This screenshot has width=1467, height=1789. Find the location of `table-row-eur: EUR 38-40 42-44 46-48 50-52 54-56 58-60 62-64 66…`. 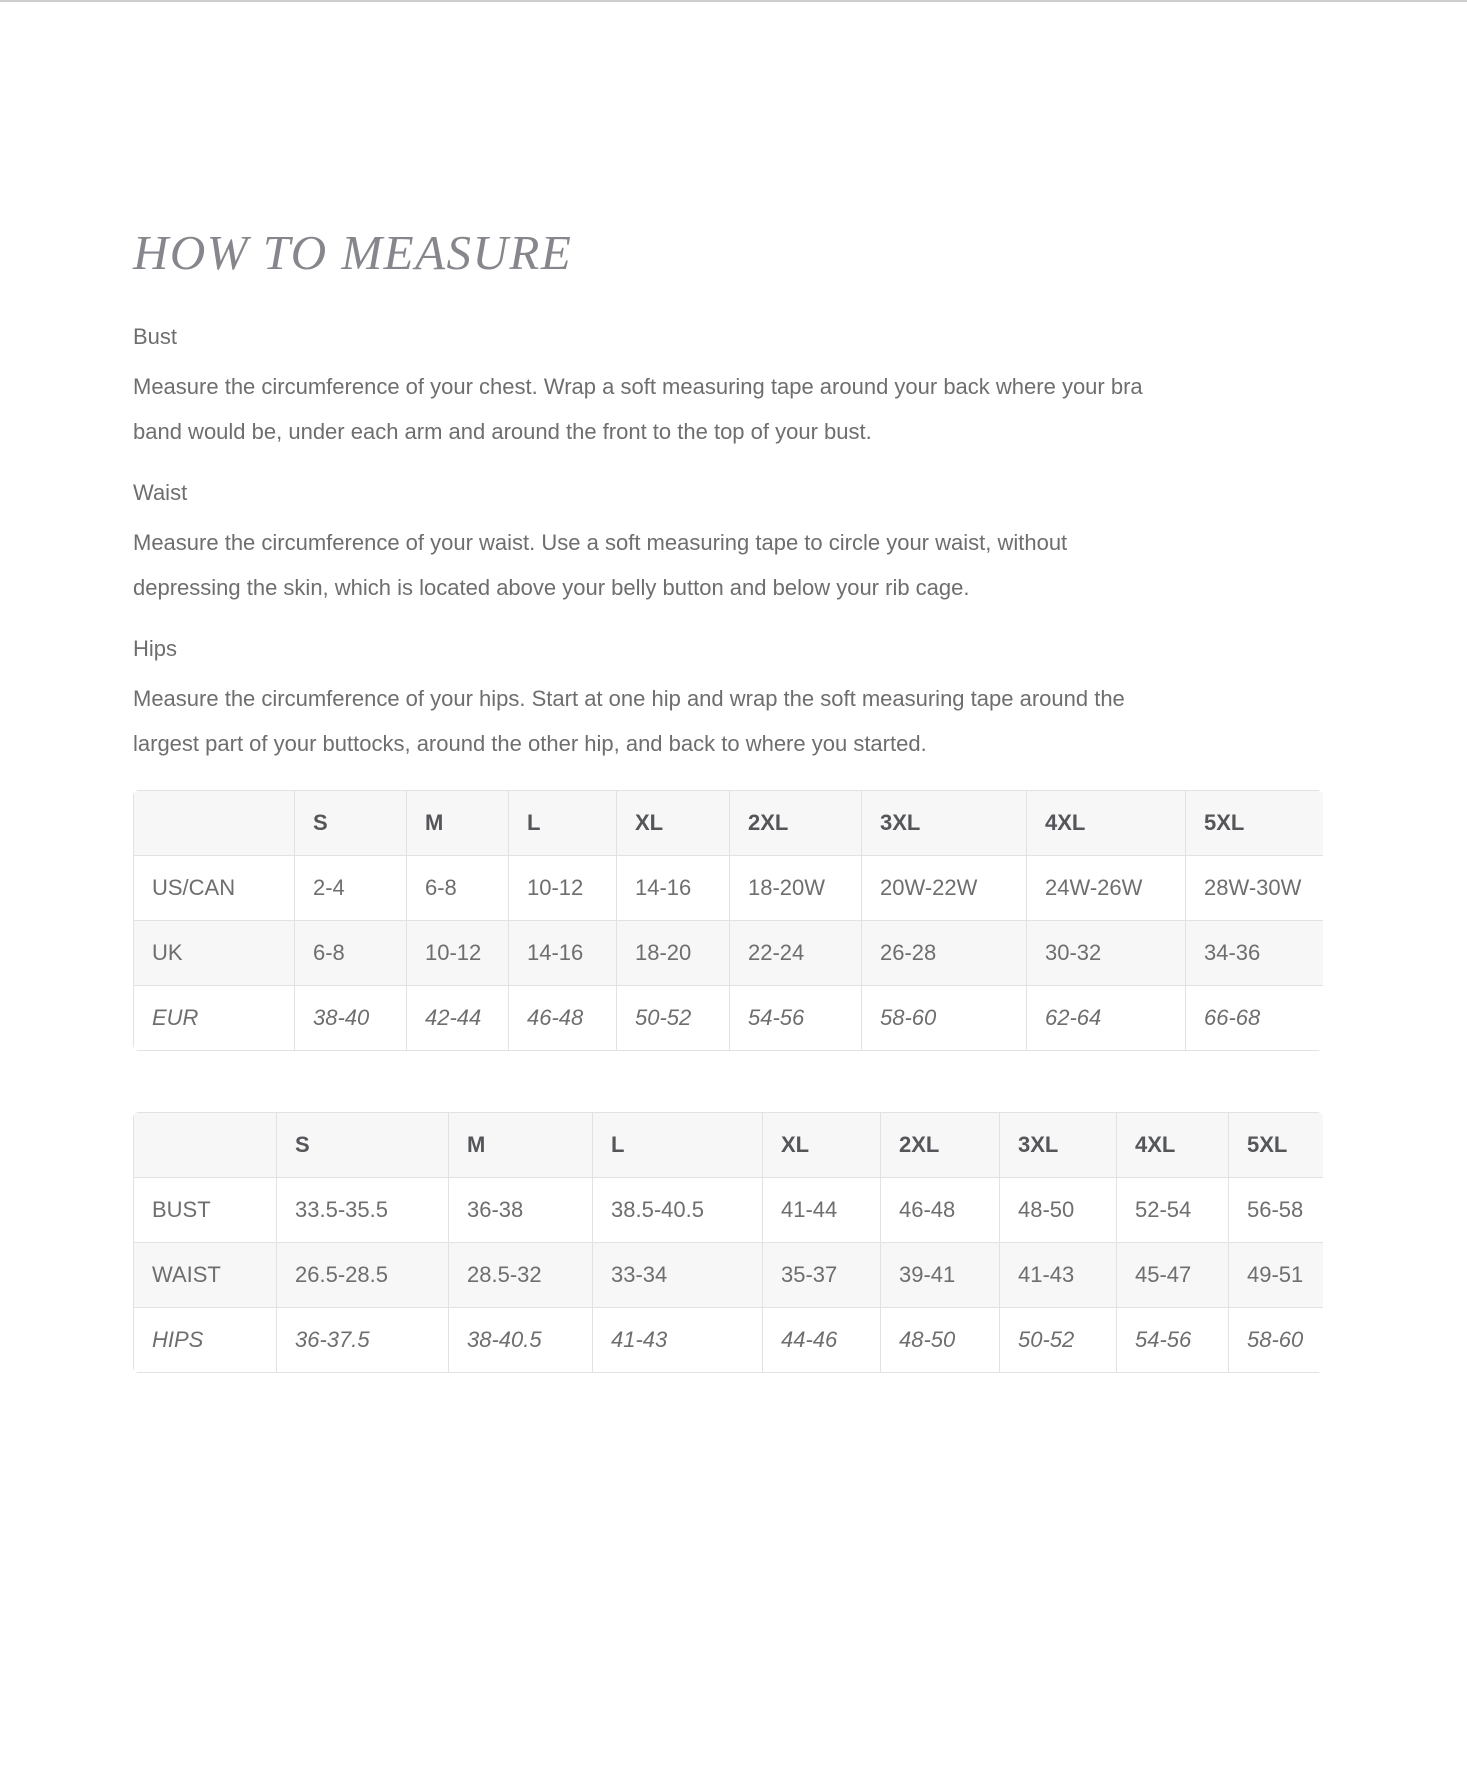

table-row-eur: EUR 38-40 42-44 46-48 50-52 54-56 58-60 62-64 66… is located at coordinates (728, 1018).